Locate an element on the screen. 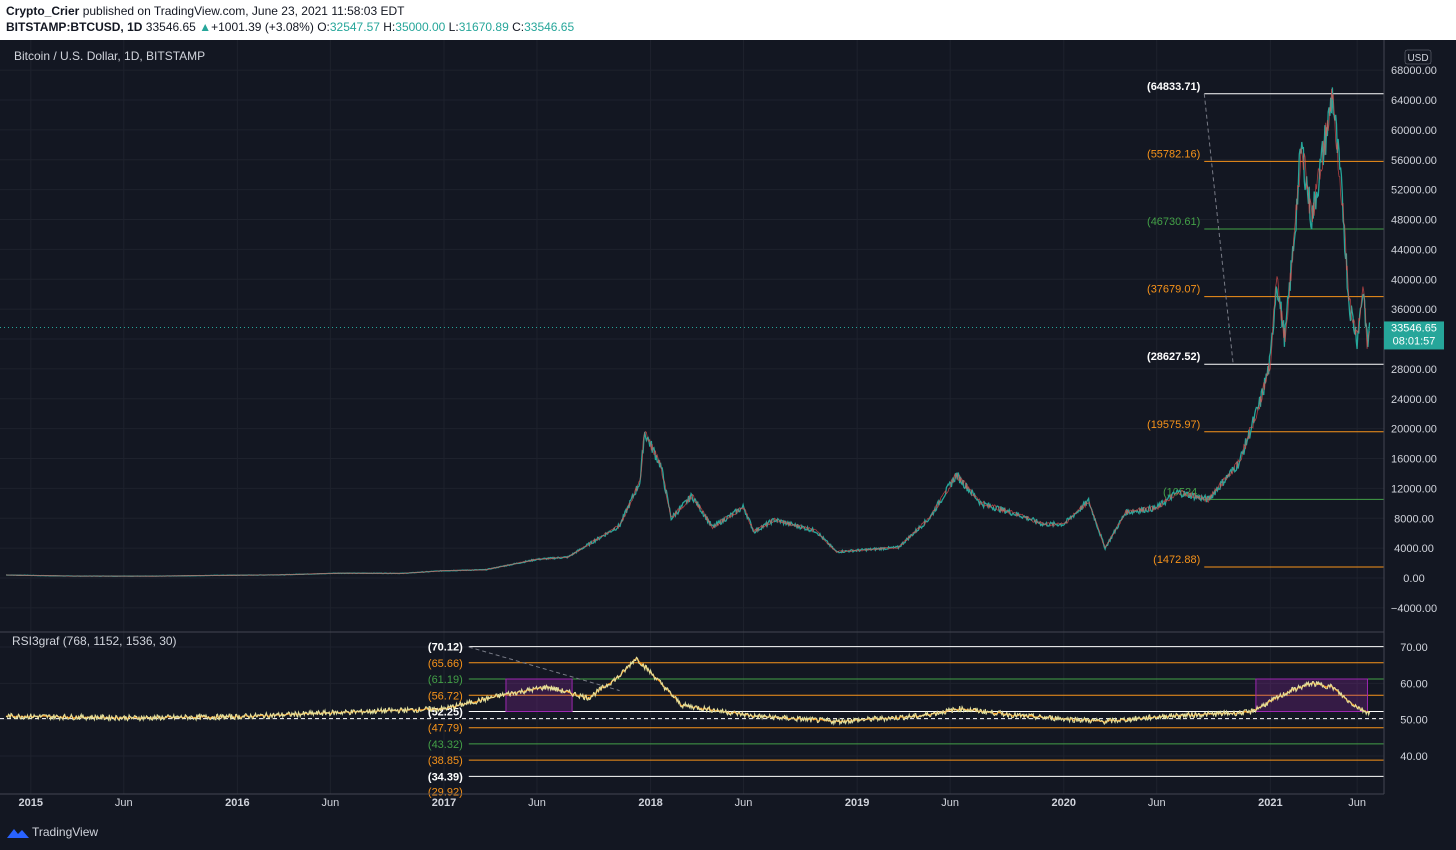 Image resolution: width=1456 pixels, height=850 pixels. time-tick-label: 2017 is located at coordinates (444, 803).